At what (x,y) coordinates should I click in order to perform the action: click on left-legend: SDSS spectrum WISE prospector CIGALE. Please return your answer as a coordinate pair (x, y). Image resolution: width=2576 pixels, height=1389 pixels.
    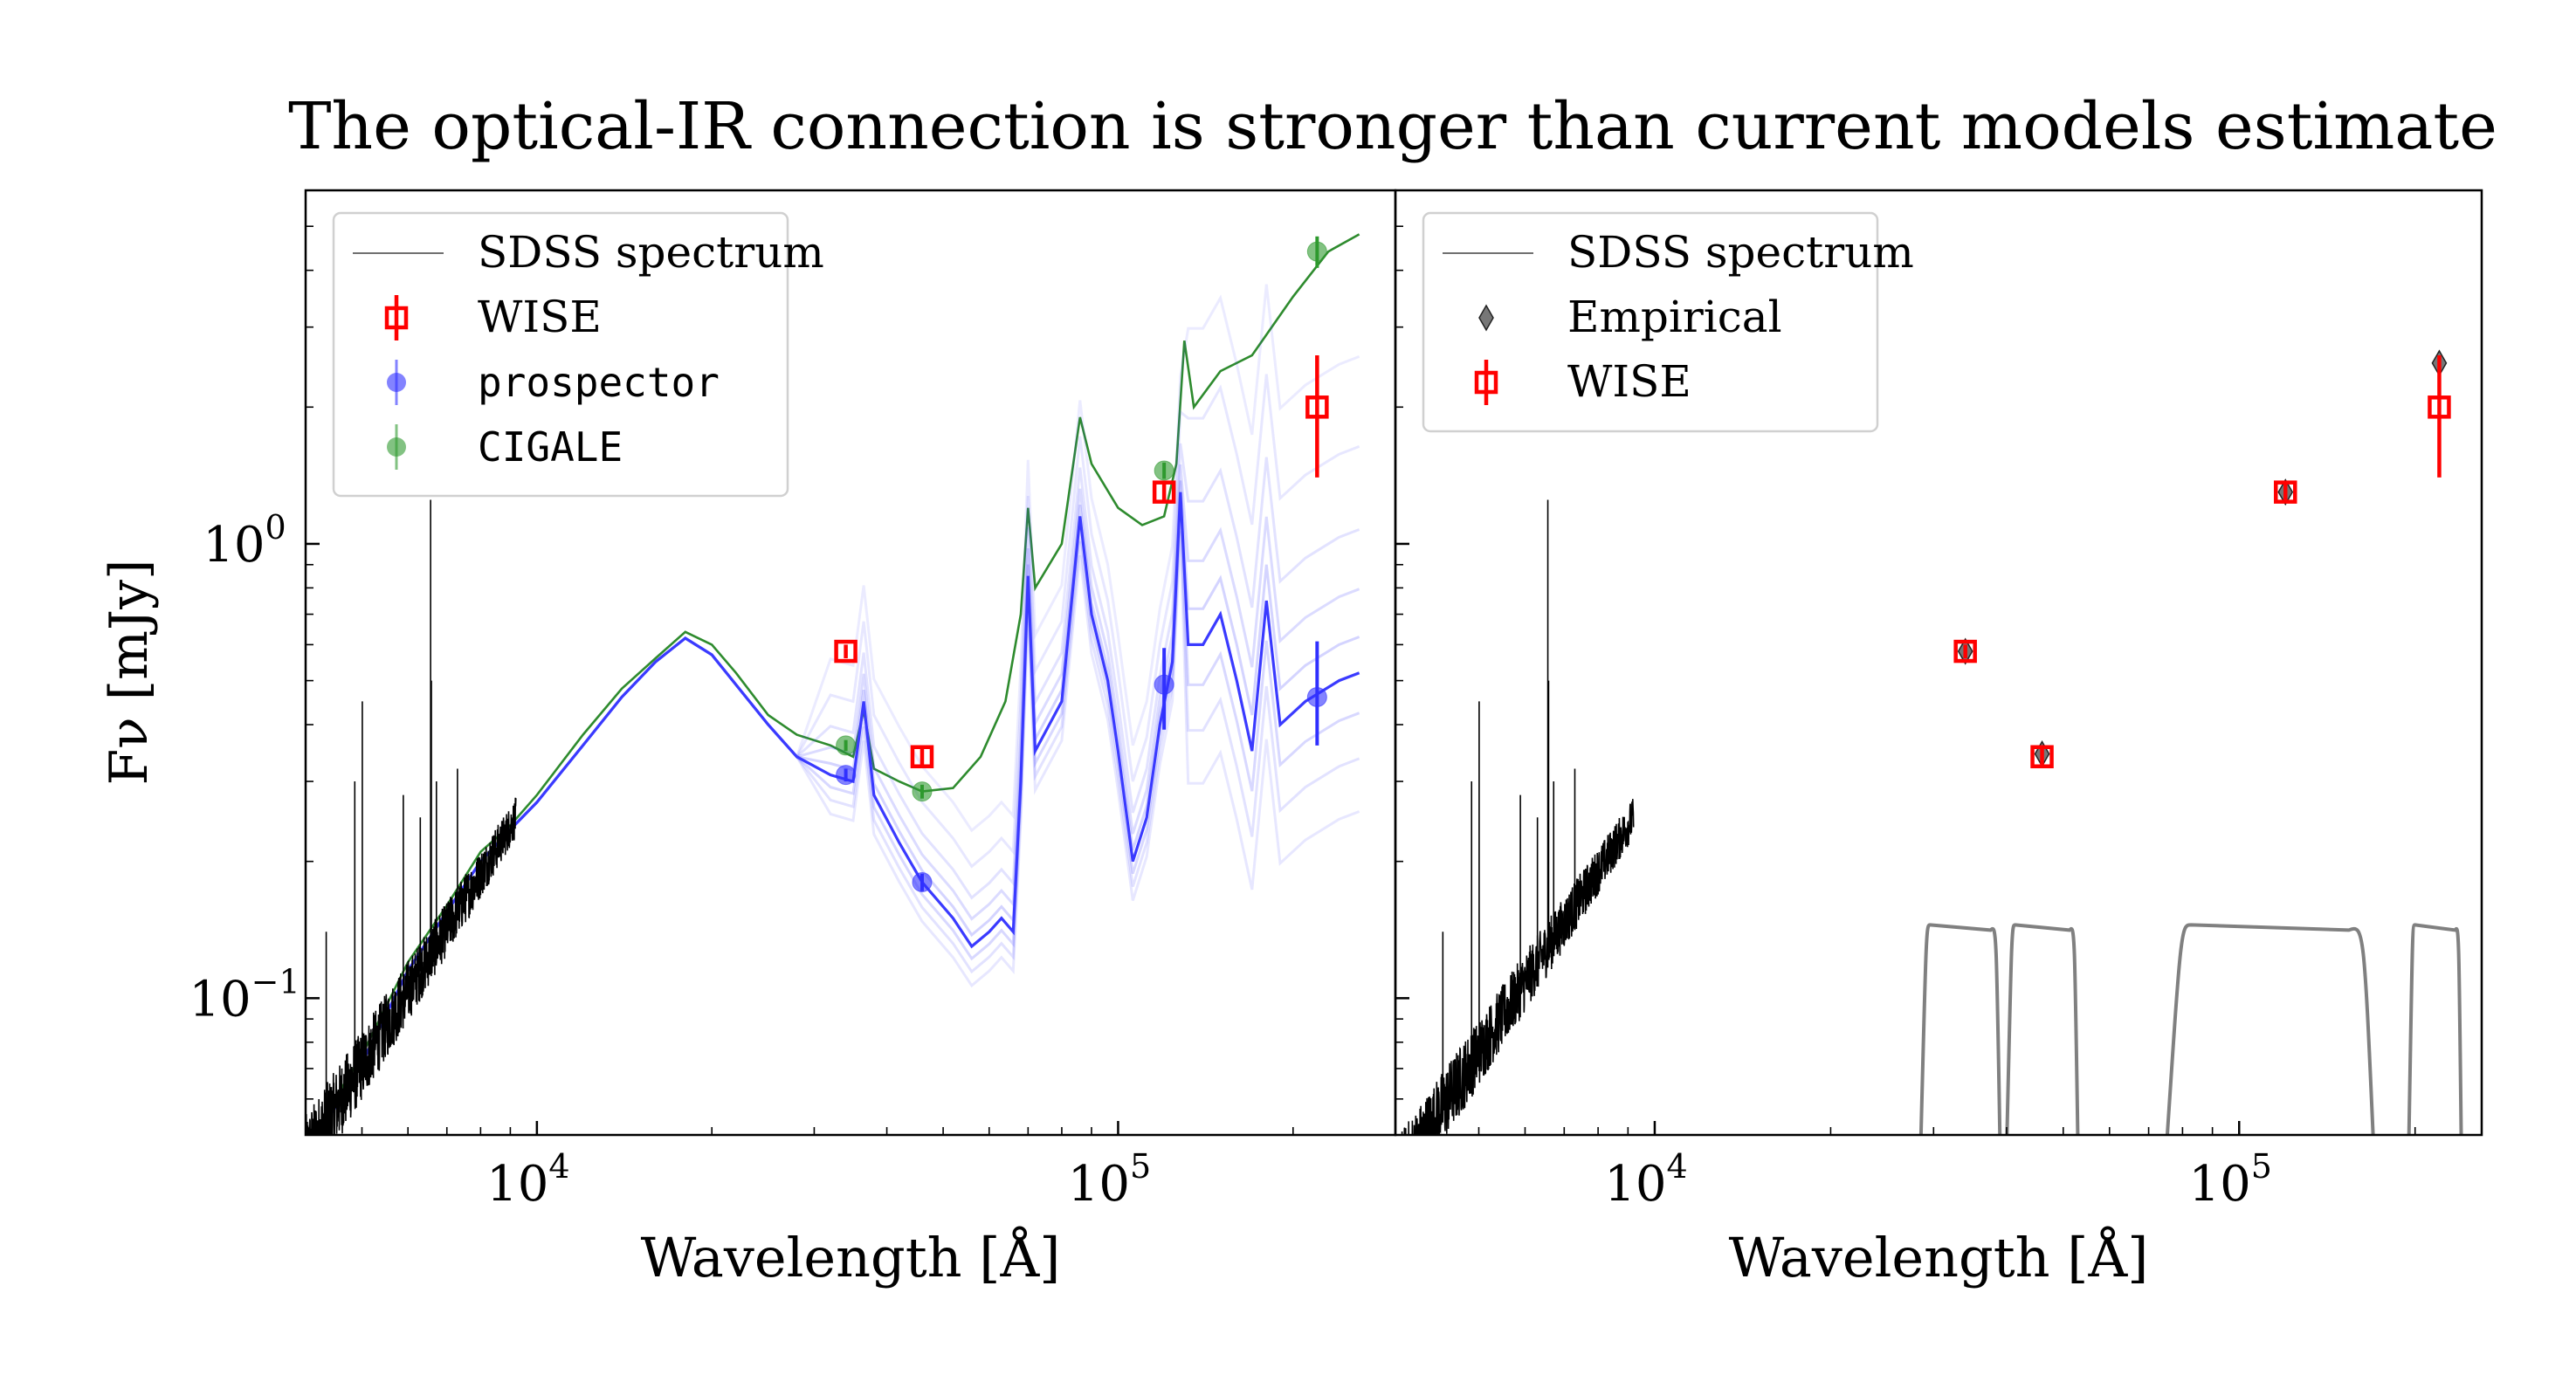
    Looking at the image, I should click on (578, 354).